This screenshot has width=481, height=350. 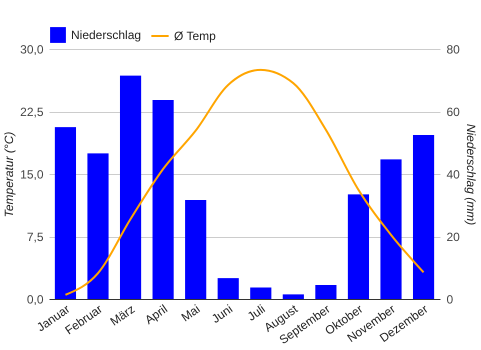 I want to click on x-tick-label: Mai, so click(x=190, y=313).